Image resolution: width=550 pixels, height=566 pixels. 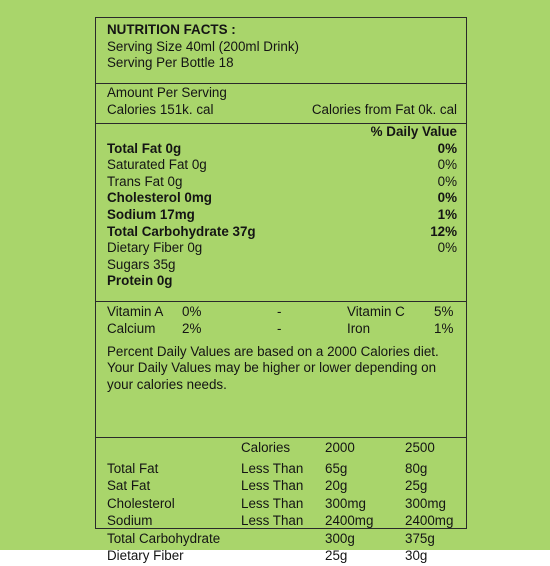 What do you see at coordinates (144, 148) in the screenshot?
I see `nutrient-name: Total Fat 0g` at bounding box center [144, 148].